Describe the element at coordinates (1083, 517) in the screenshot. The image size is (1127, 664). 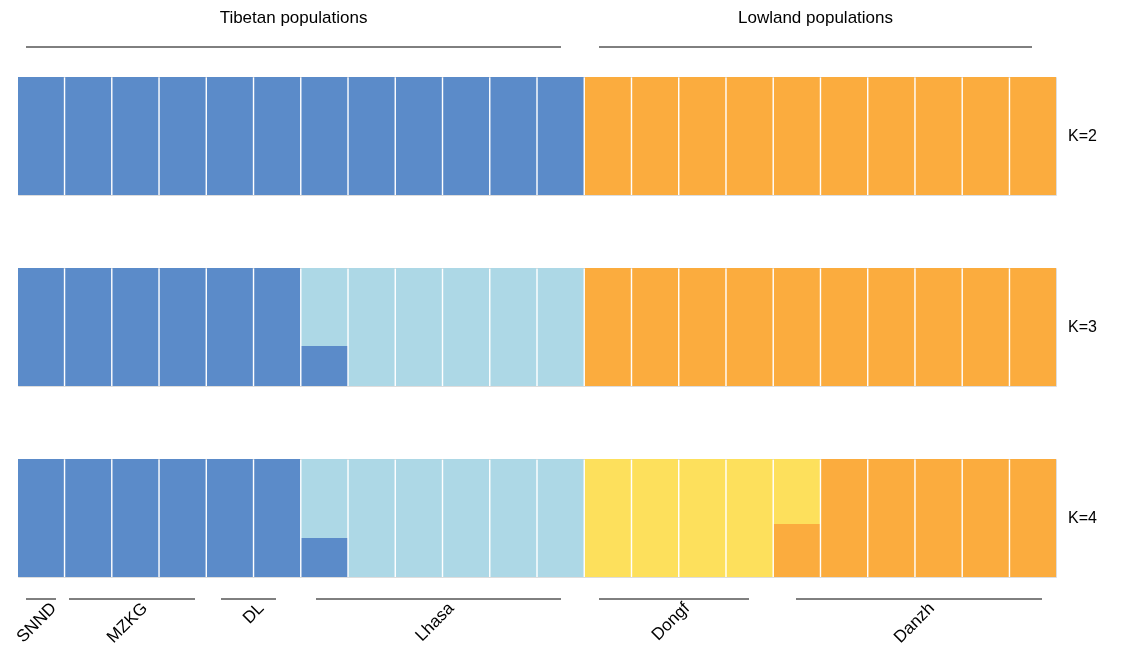
I see `y-axis-title: K=4` at that location.